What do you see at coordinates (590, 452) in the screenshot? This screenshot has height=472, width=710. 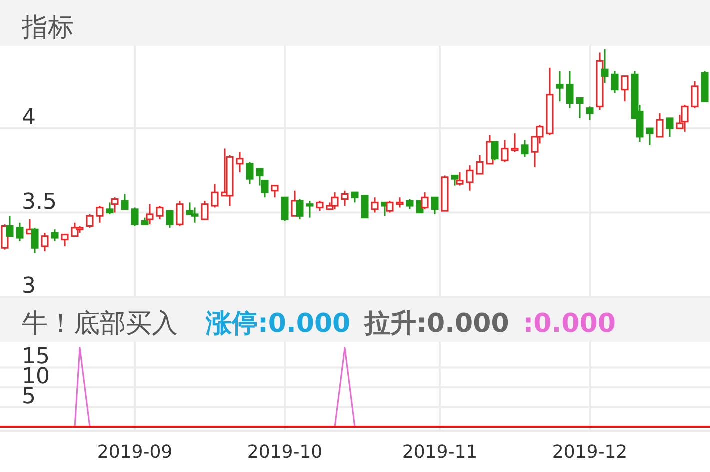 I see `x-tick-label: 2019-12` at bounding box center [590, 452].